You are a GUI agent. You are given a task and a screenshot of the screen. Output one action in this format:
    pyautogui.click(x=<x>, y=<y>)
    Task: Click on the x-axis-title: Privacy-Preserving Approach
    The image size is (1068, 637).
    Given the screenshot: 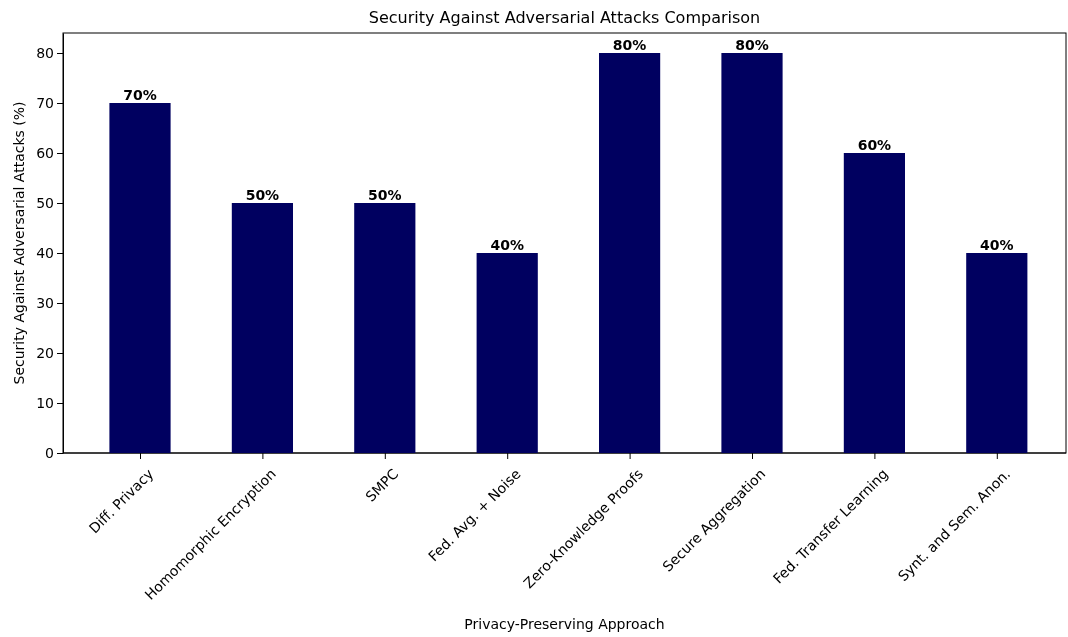 What is the action you would take?
    pyautogui.click(x=564, y=624)
    